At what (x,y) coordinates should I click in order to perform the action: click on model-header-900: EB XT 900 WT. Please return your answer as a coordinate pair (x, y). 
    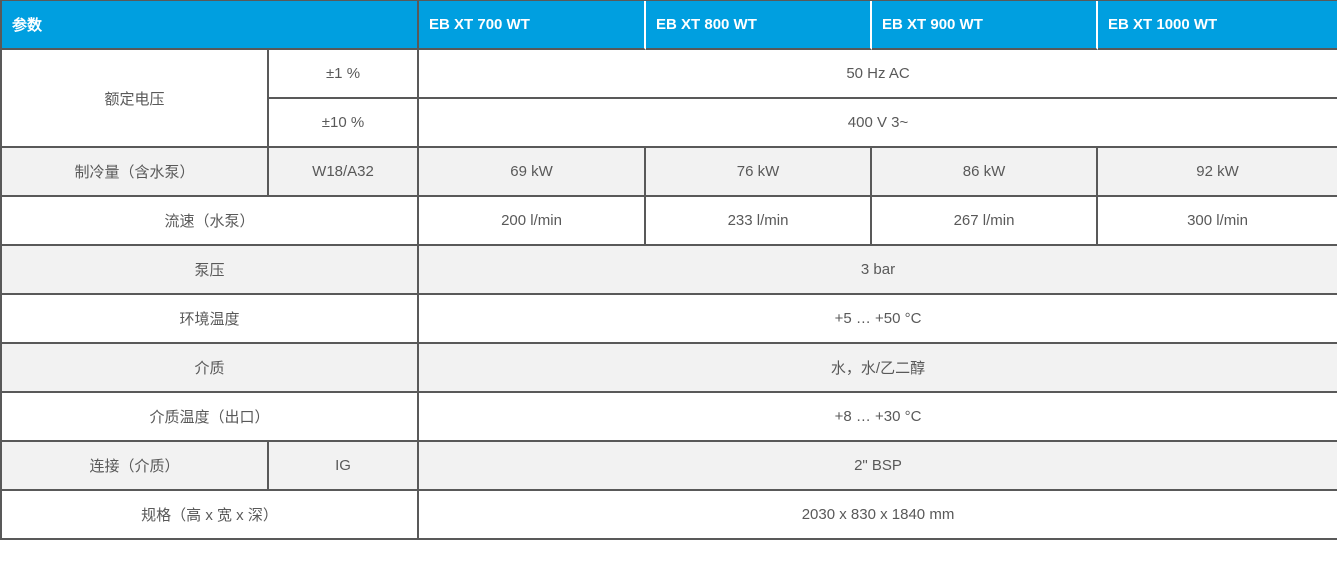
    Looking at the image, I should click on (985, 25).